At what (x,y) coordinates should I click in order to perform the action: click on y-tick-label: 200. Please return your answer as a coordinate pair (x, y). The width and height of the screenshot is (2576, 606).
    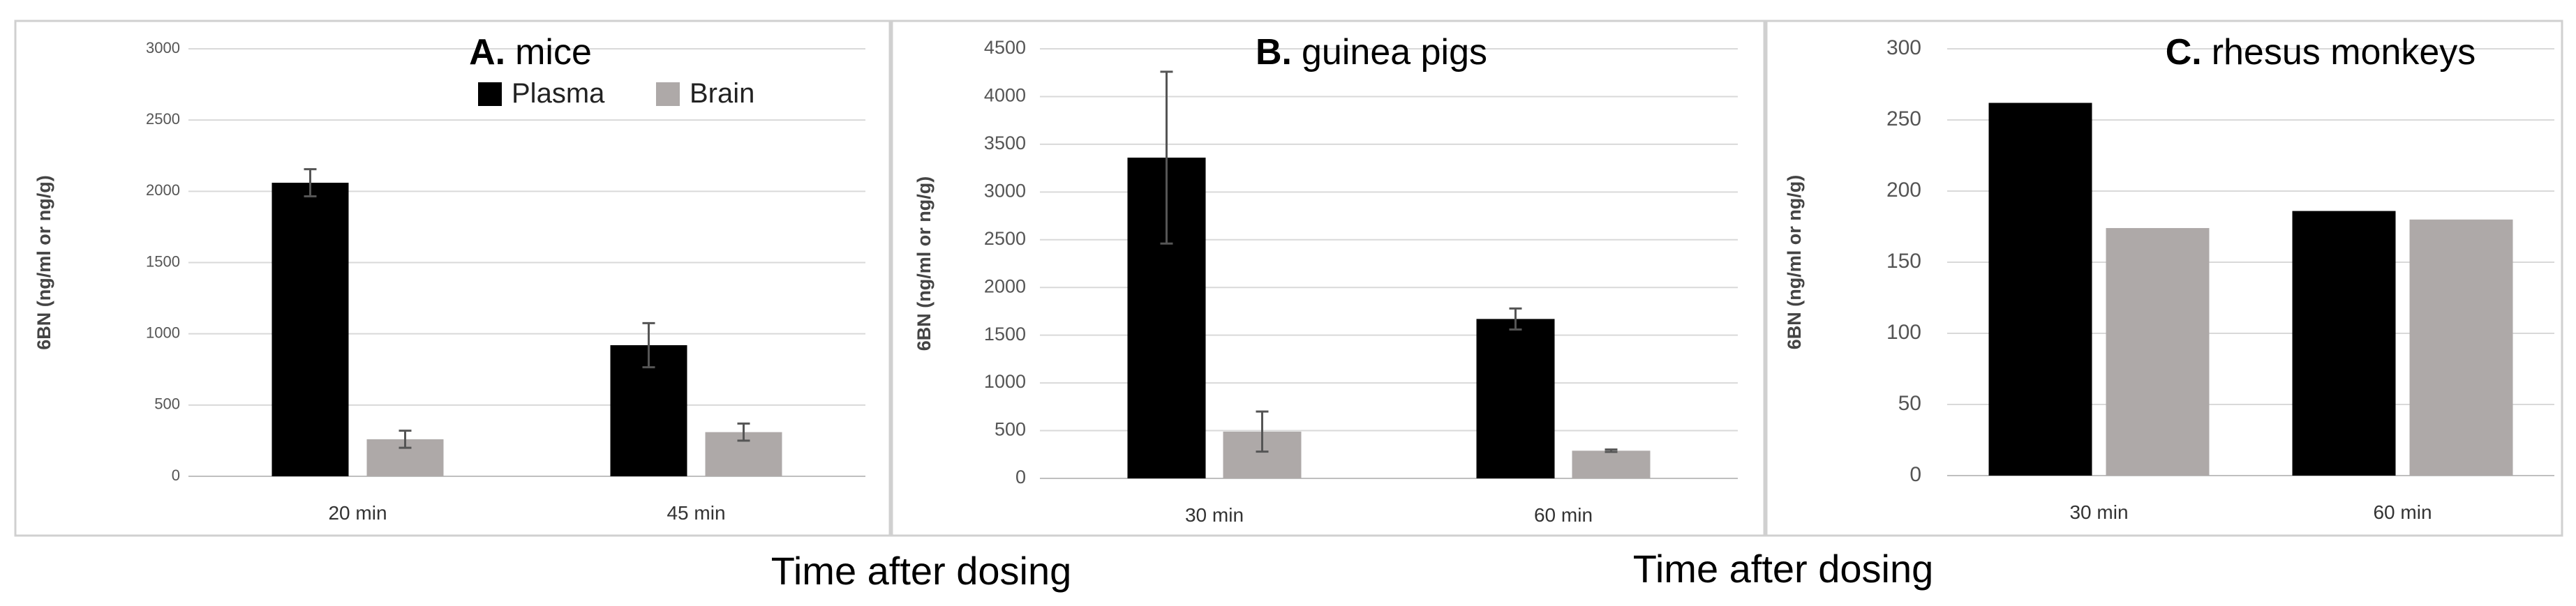
    Looking at the image, I should click on (1903, 191).